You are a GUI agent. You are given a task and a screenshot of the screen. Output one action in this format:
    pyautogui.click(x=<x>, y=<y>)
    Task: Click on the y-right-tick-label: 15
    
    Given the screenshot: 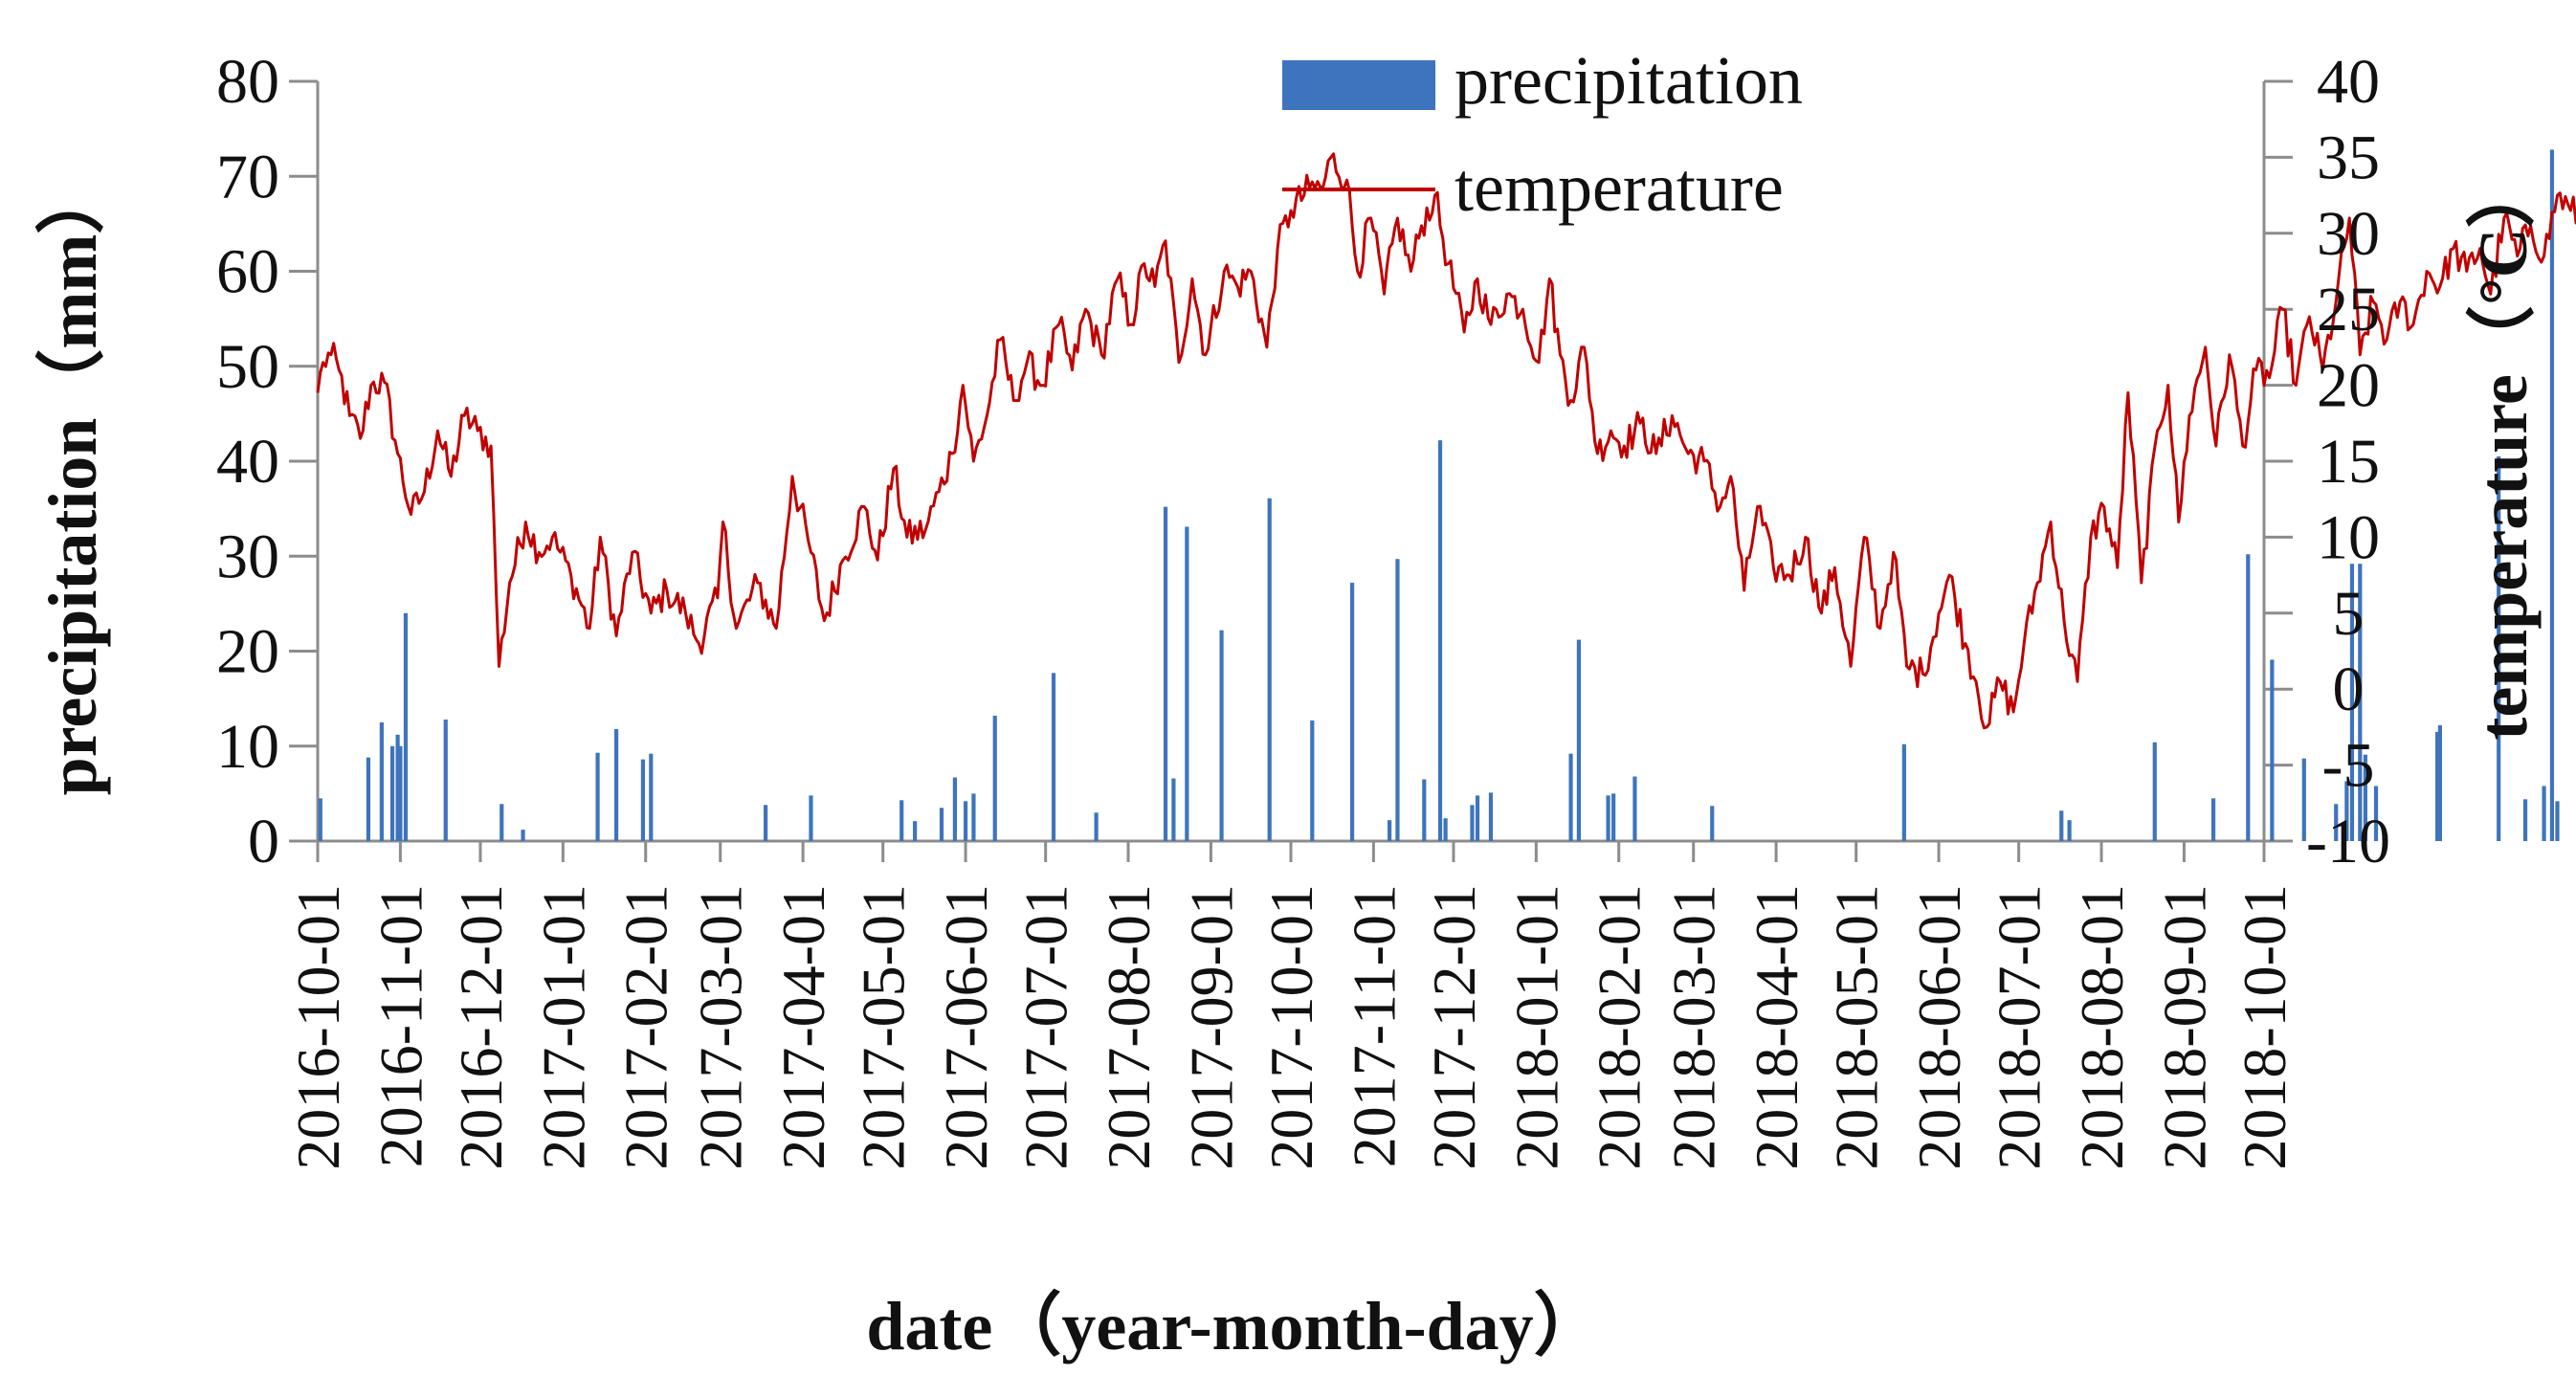 What is the action you would take?
    pyautogui.click(x=2348, y=462)
    